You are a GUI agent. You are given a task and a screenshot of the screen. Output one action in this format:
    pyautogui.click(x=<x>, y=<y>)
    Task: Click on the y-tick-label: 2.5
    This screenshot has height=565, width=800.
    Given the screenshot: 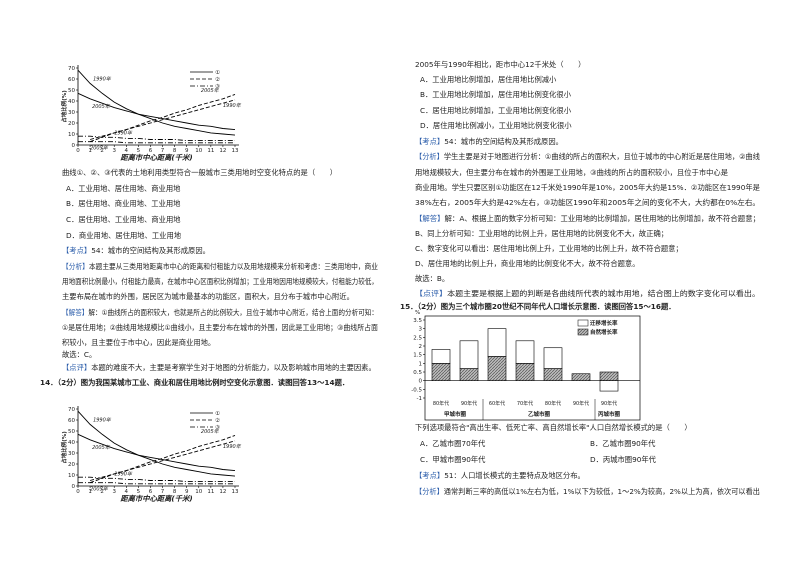 What is the action you would take?
    pyautogui.click(x=417, y=338)
    